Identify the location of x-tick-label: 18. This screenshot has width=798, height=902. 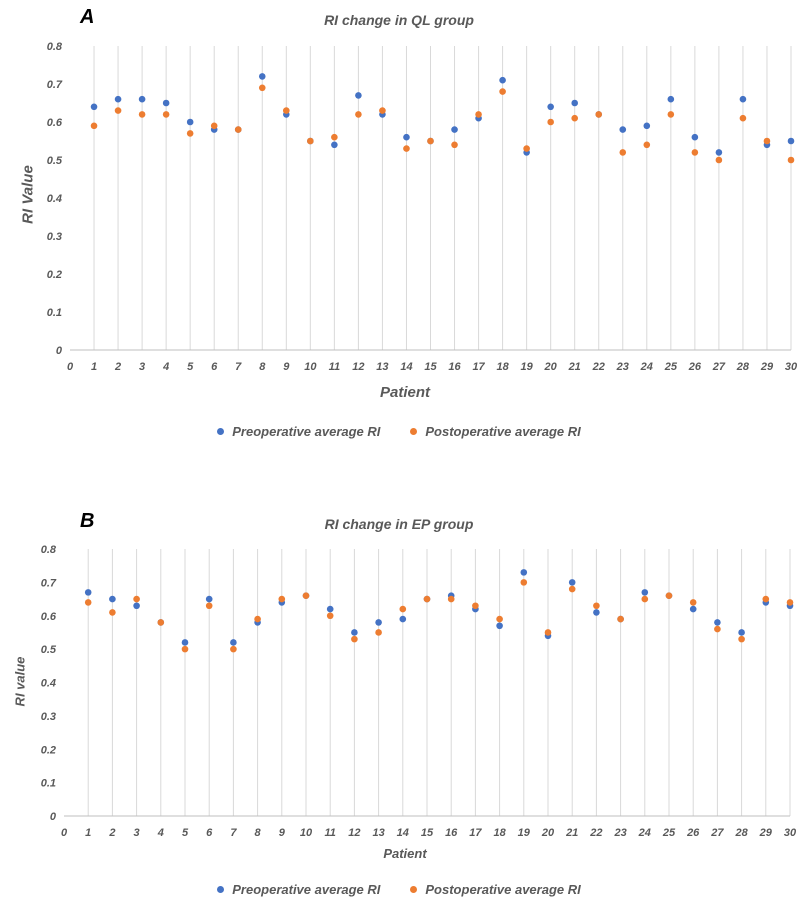
(502, 367).